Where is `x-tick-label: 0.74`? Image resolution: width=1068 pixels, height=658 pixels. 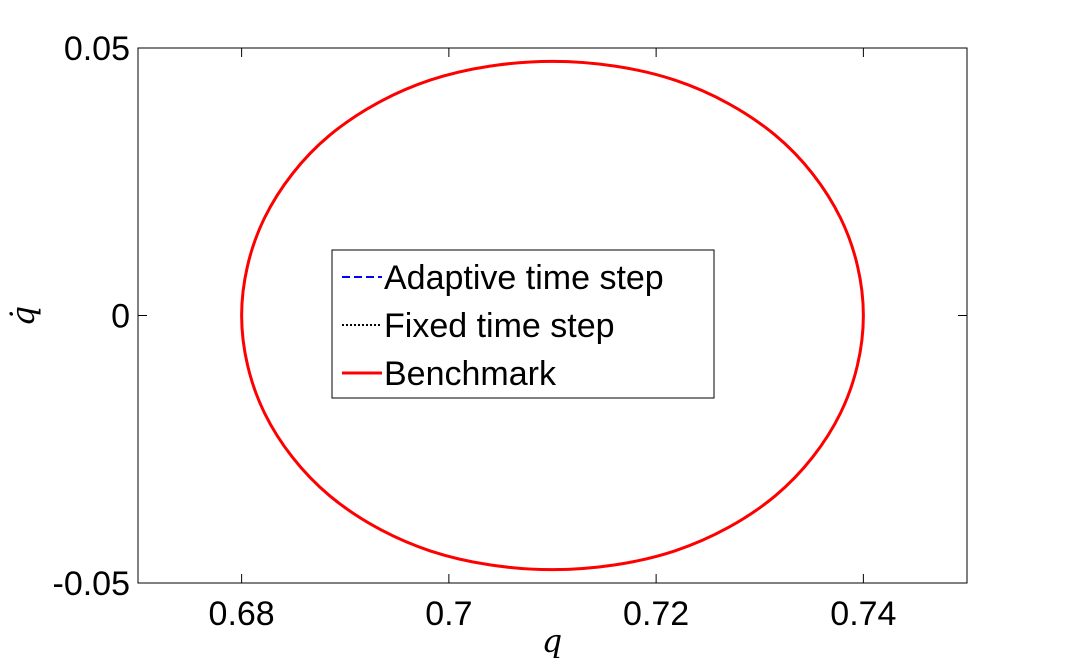
x-tick-label: 0.74 is located at coordinates (863, 614).